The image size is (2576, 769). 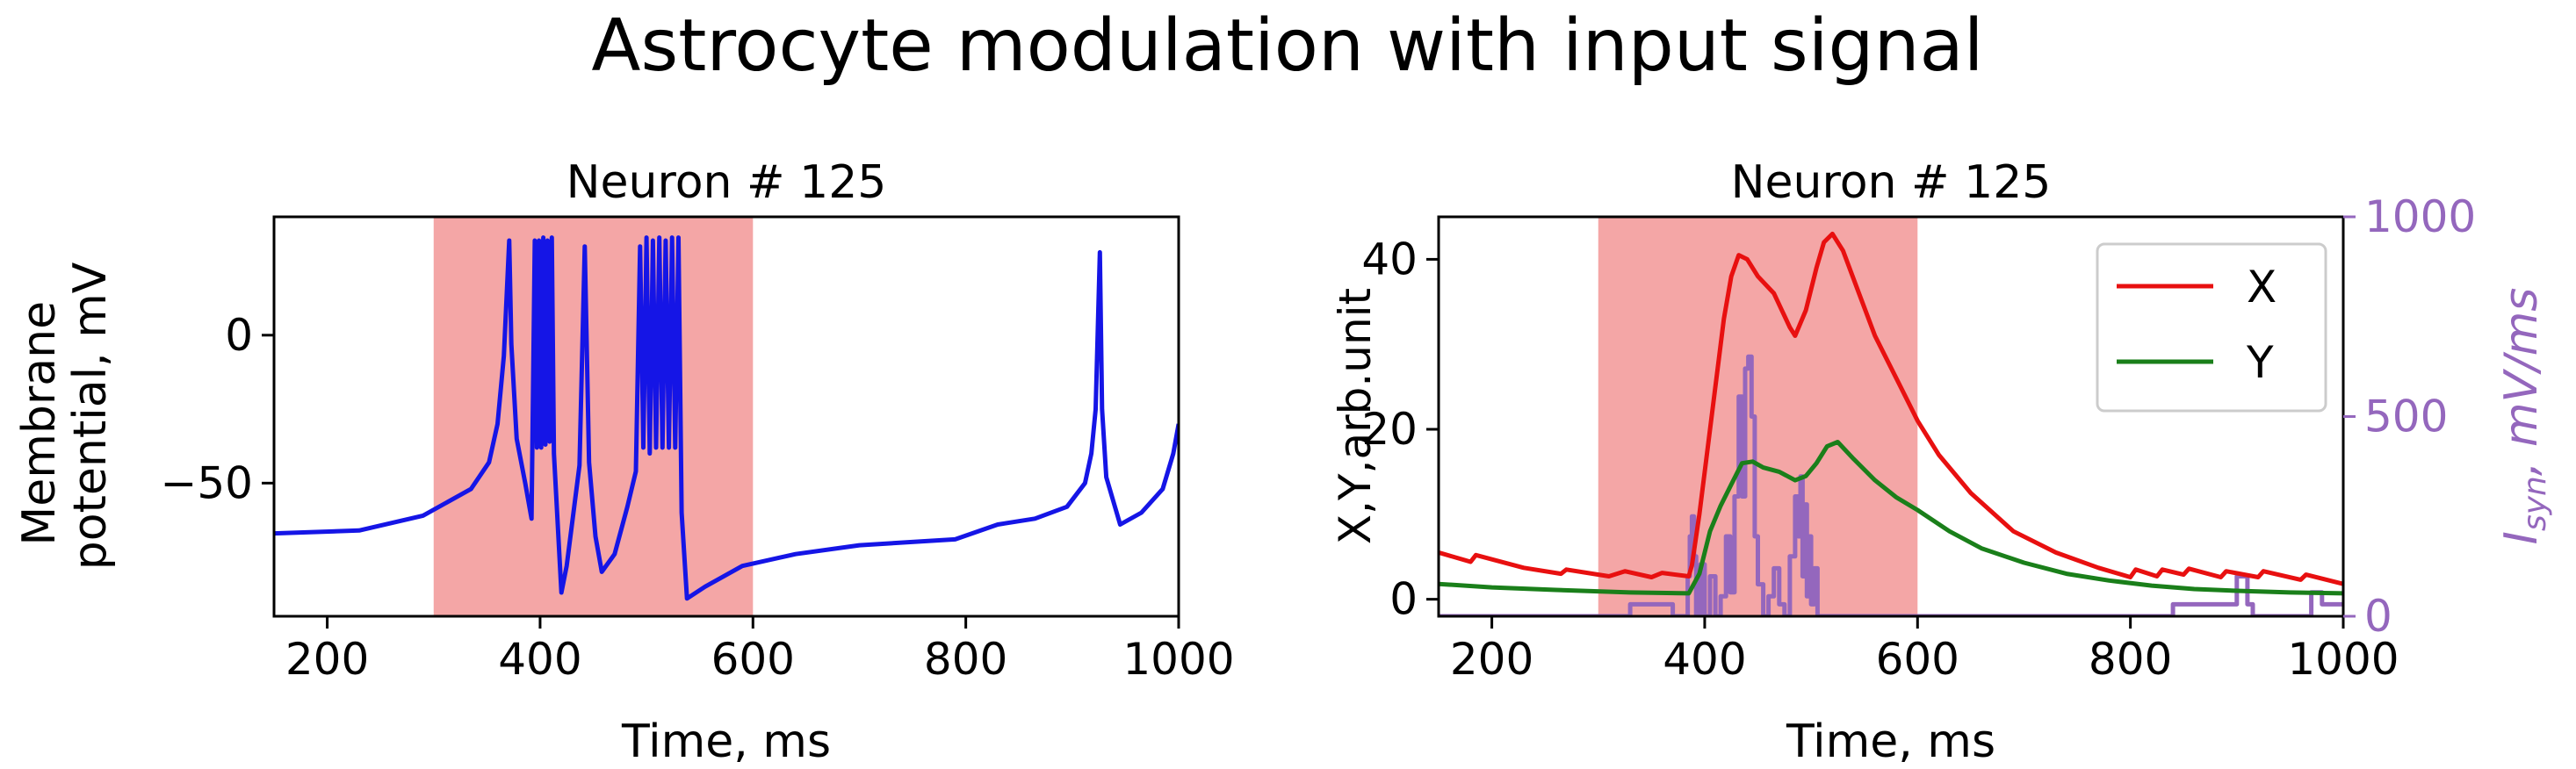 What do you see at coordinates (1891, 518) in the screenshot?
I see `series-line-y` at bounding box center [1891, 518].